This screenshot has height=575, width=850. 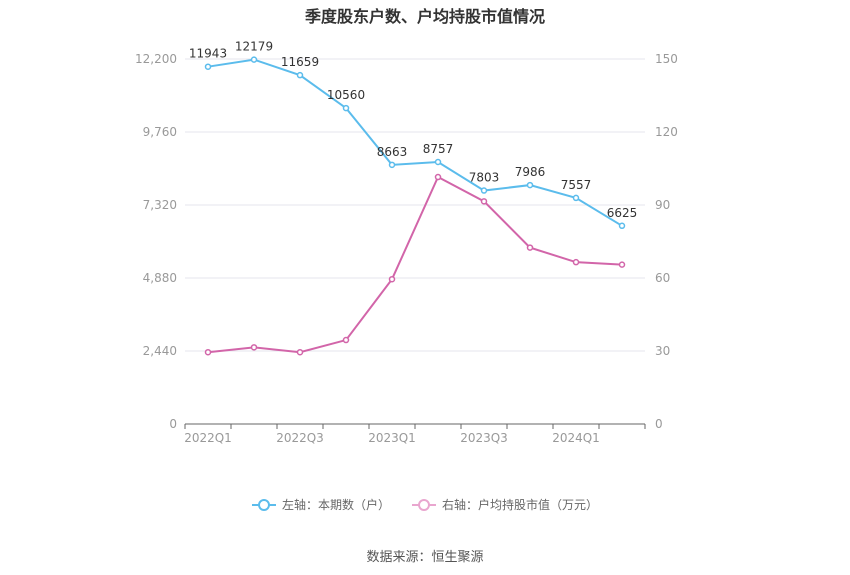 I want to click on data-label: 6625, so click(x=622, y=213).